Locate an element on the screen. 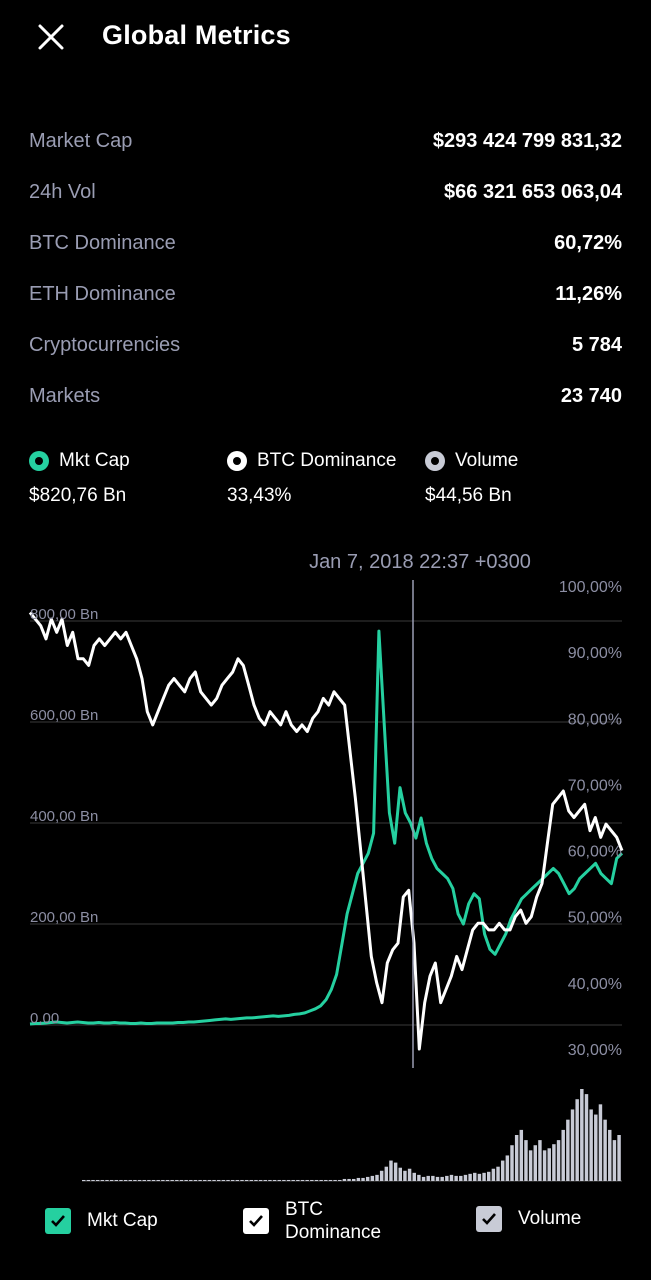 The height and width of the screenshot is (1280, 651). metric-label: Market Cap is located at coordinates (81, 141).